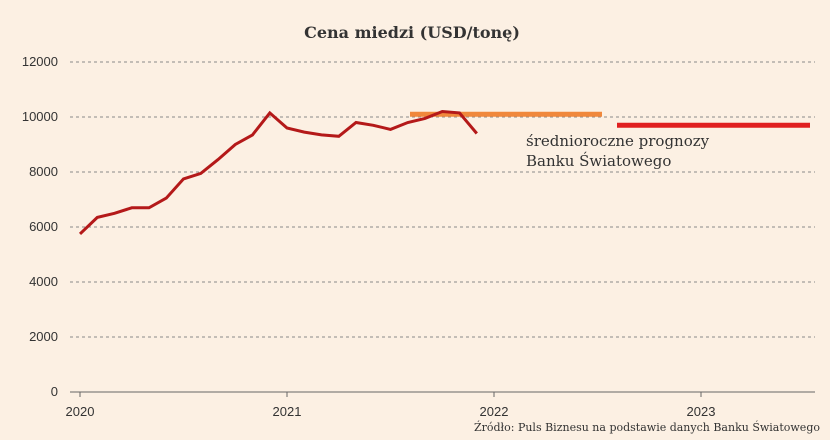 The width and height of the screenshot is (830, 440). What do you see at coordinates (43, 336) in the screenshot?
I see `y-tick-label-2000: 2000` at bounding box center [43, 336].